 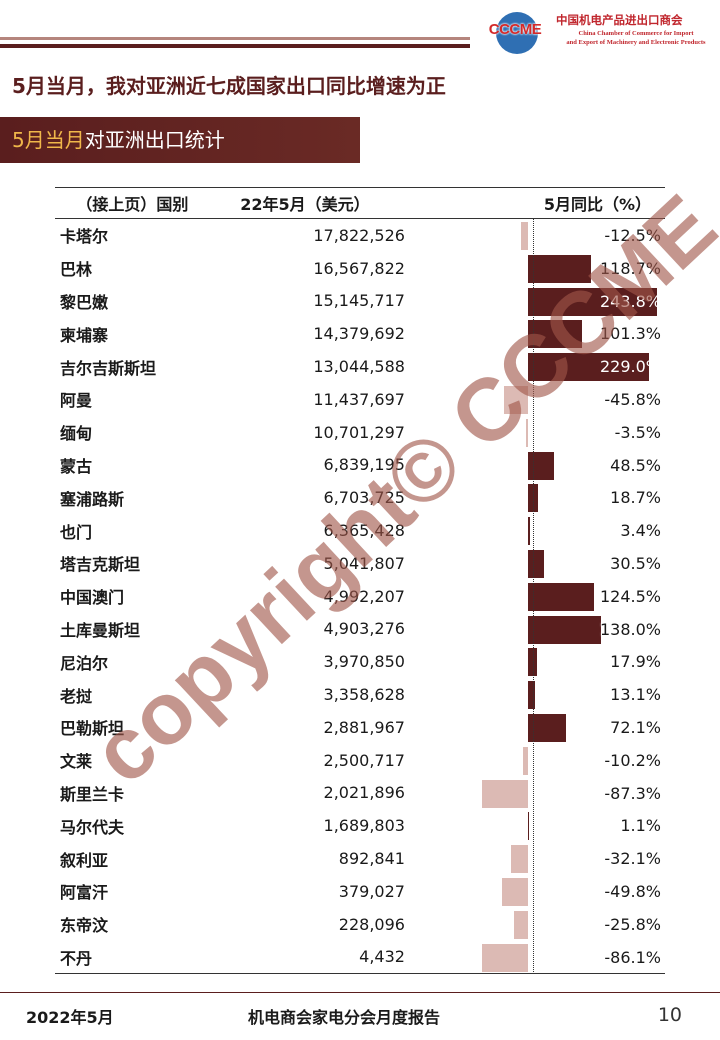 What do you see at coordinates (360, 497) in the screenshot?
I see `table-row: 塞浦路斯 6,703,725 18.7%` at bounding box center [360, 497].